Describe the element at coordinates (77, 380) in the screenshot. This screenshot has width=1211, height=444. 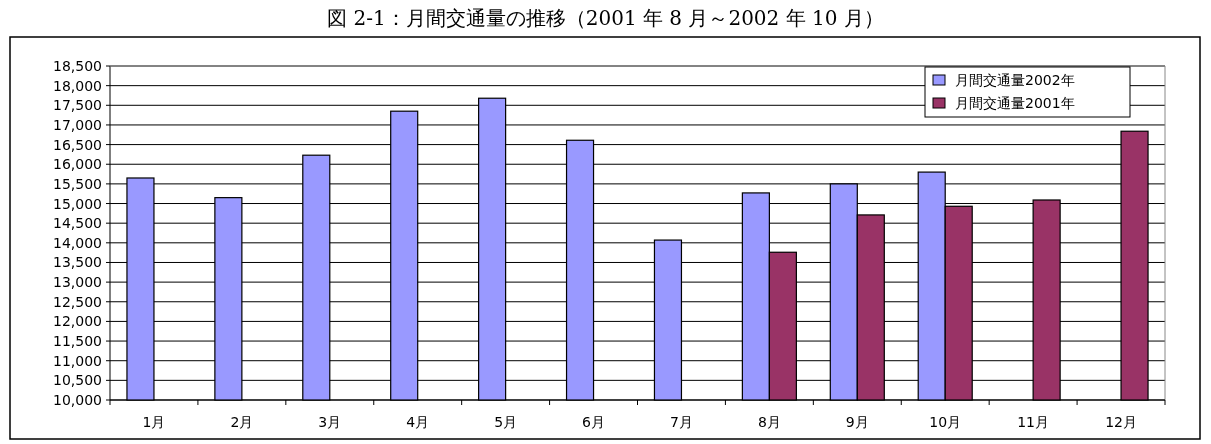
I see `y-tick-label: 10,500` at that location.